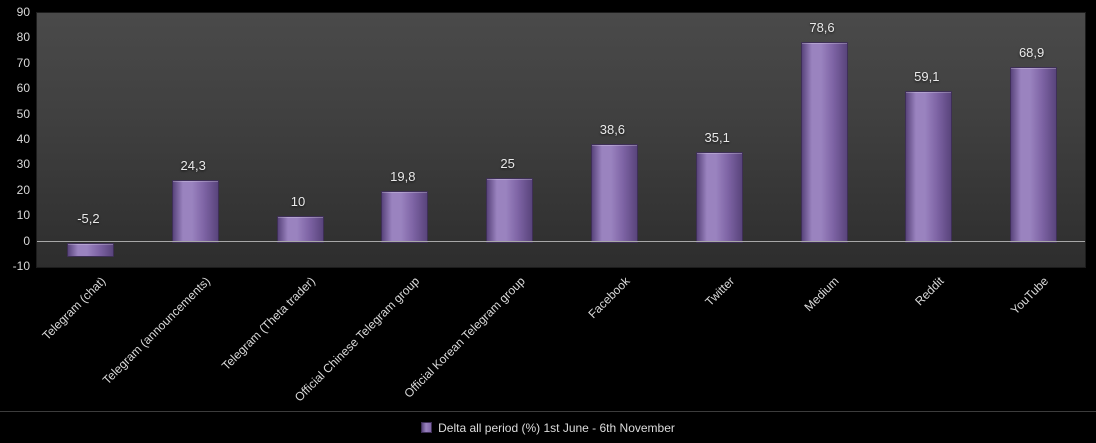 The height and width of the screenshot is (443, 1096). I want to click on x-axis-category-label: Telegram (Theta trader), so click(268, 324).